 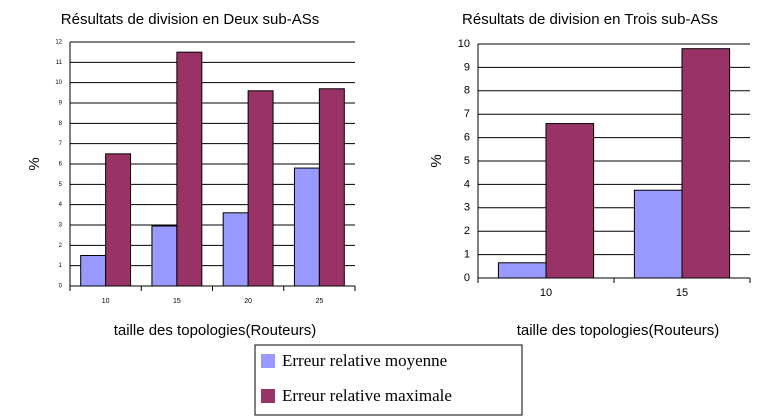 What do you see at coordinates (367, 395) in the screenshot?
I see `legend-label: Erreur relative maximale` at bounding box center [367, 395].